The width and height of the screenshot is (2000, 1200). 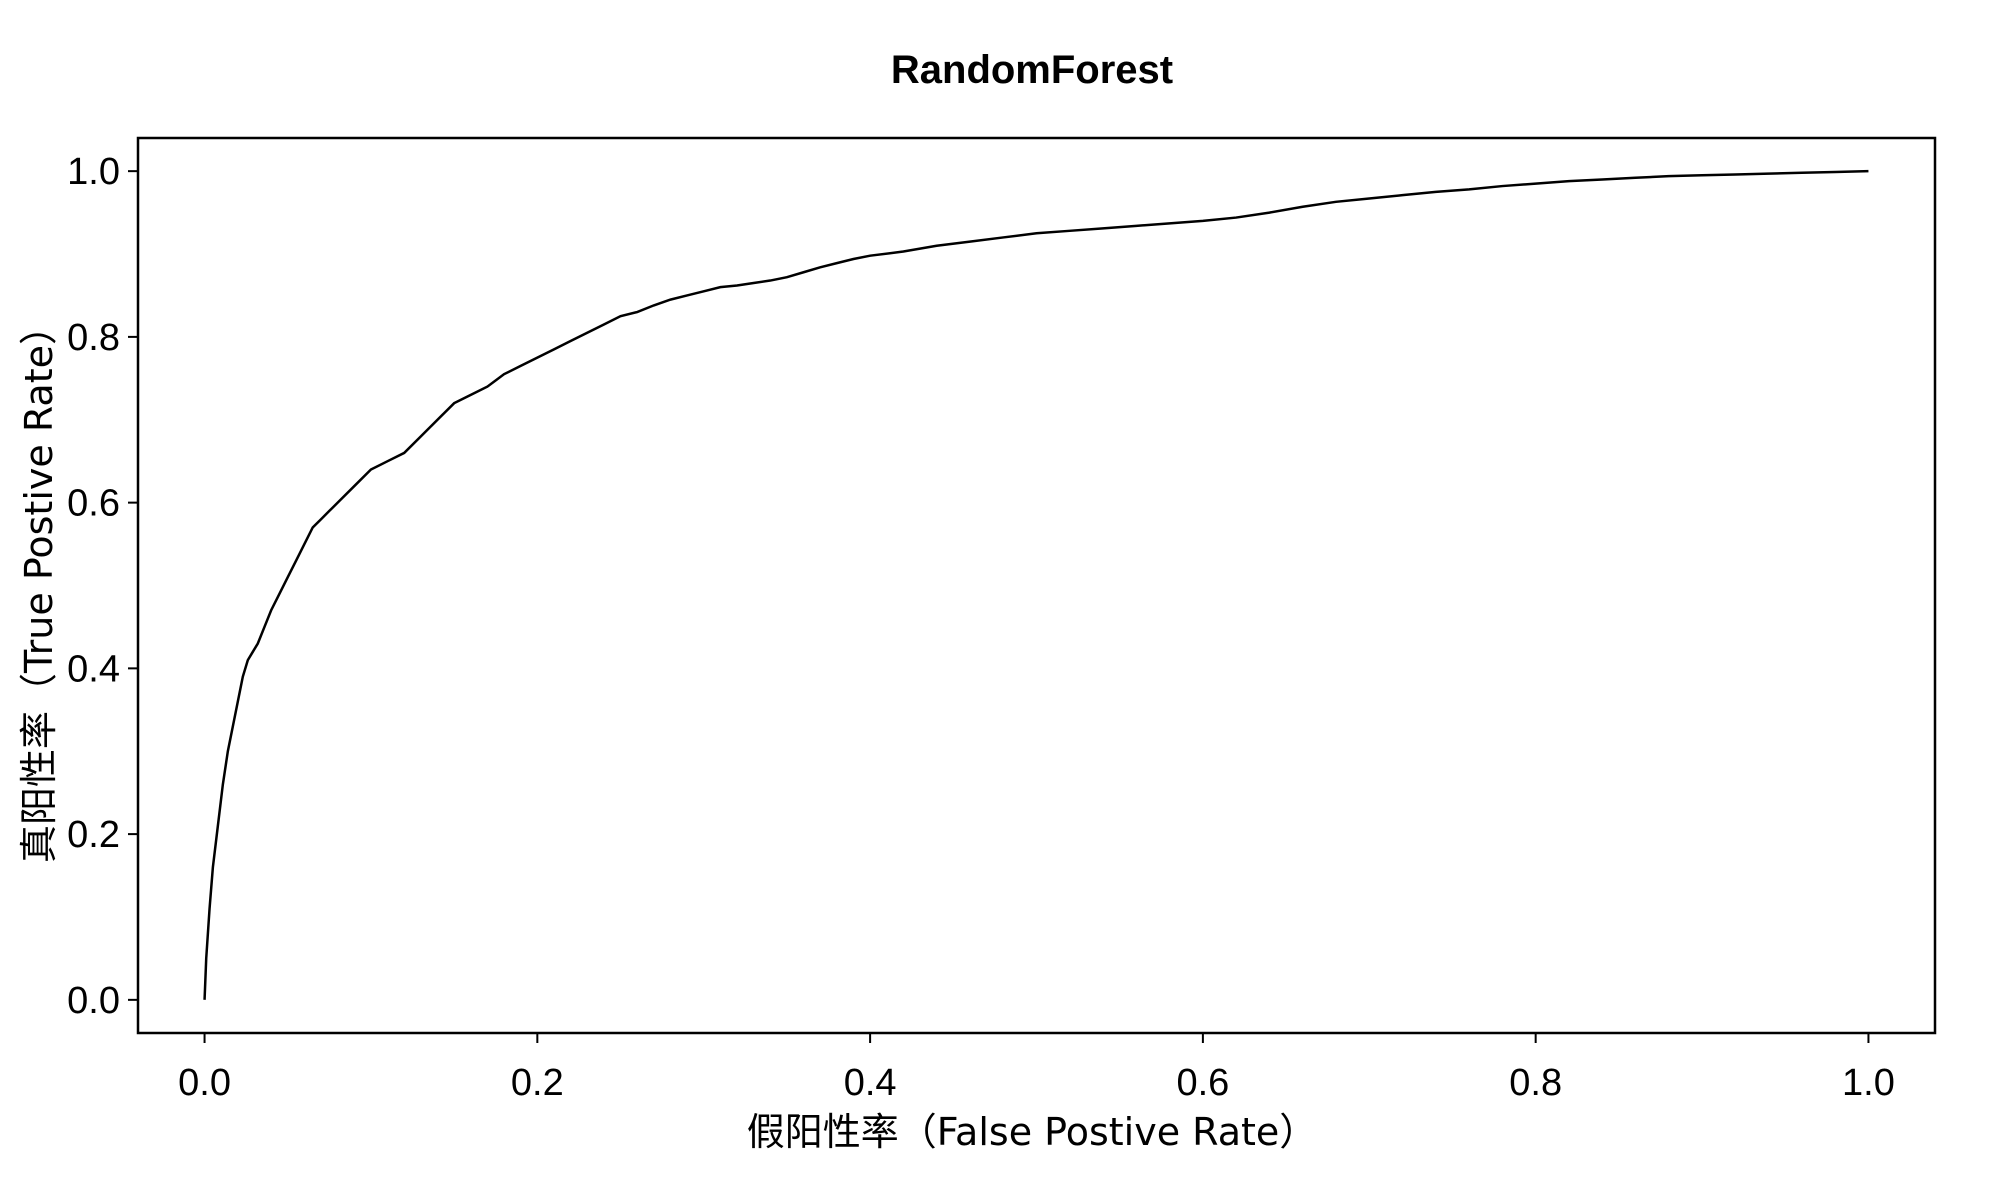 I want to click on y-tick-label: 0.0, so click(x=93, y=1001).